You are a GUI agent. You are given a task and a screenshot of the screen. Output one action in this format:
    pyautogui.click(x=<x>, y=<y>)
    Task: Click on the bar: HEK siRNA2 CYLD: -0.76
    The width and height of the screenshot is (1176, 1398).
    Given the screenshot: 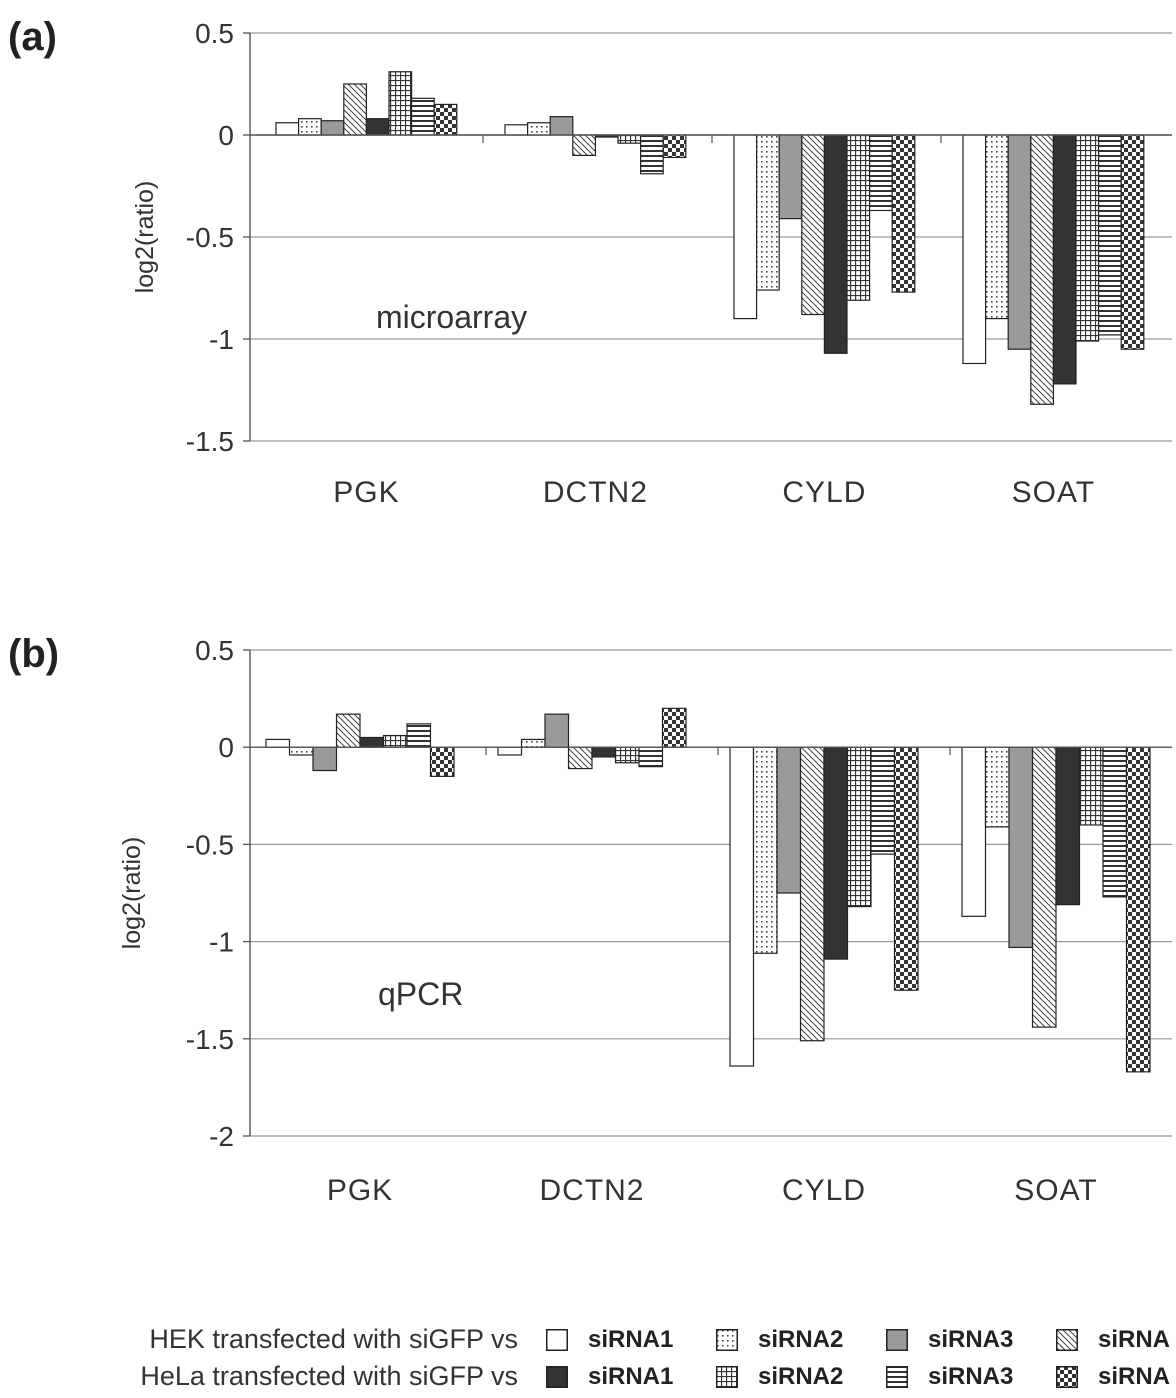 What is the action you would take?
    pyautogui.click(x=767, y=212)
    